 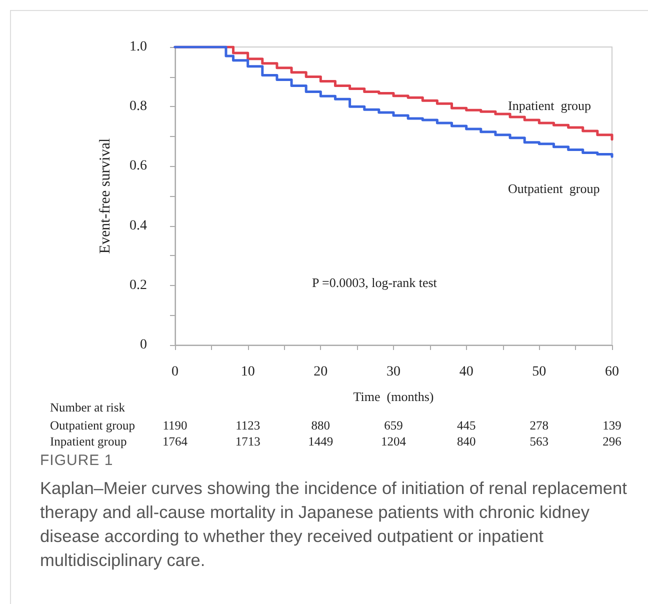 What do you see at coordinates (550, 105) in the screenshot?
I see `series-label: Inpatient group` at bounding box center [550, 105].